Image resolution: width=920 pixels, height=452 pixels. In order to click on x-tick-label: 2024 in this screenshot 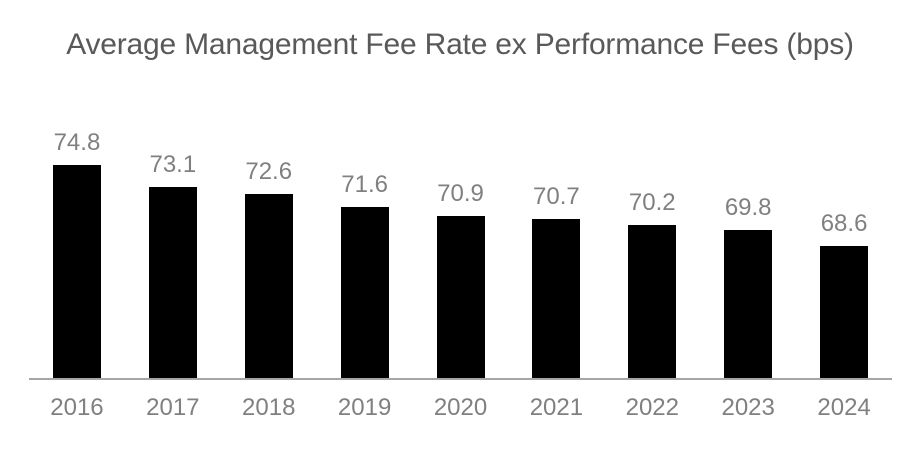, I will do `click(844, 407)`.